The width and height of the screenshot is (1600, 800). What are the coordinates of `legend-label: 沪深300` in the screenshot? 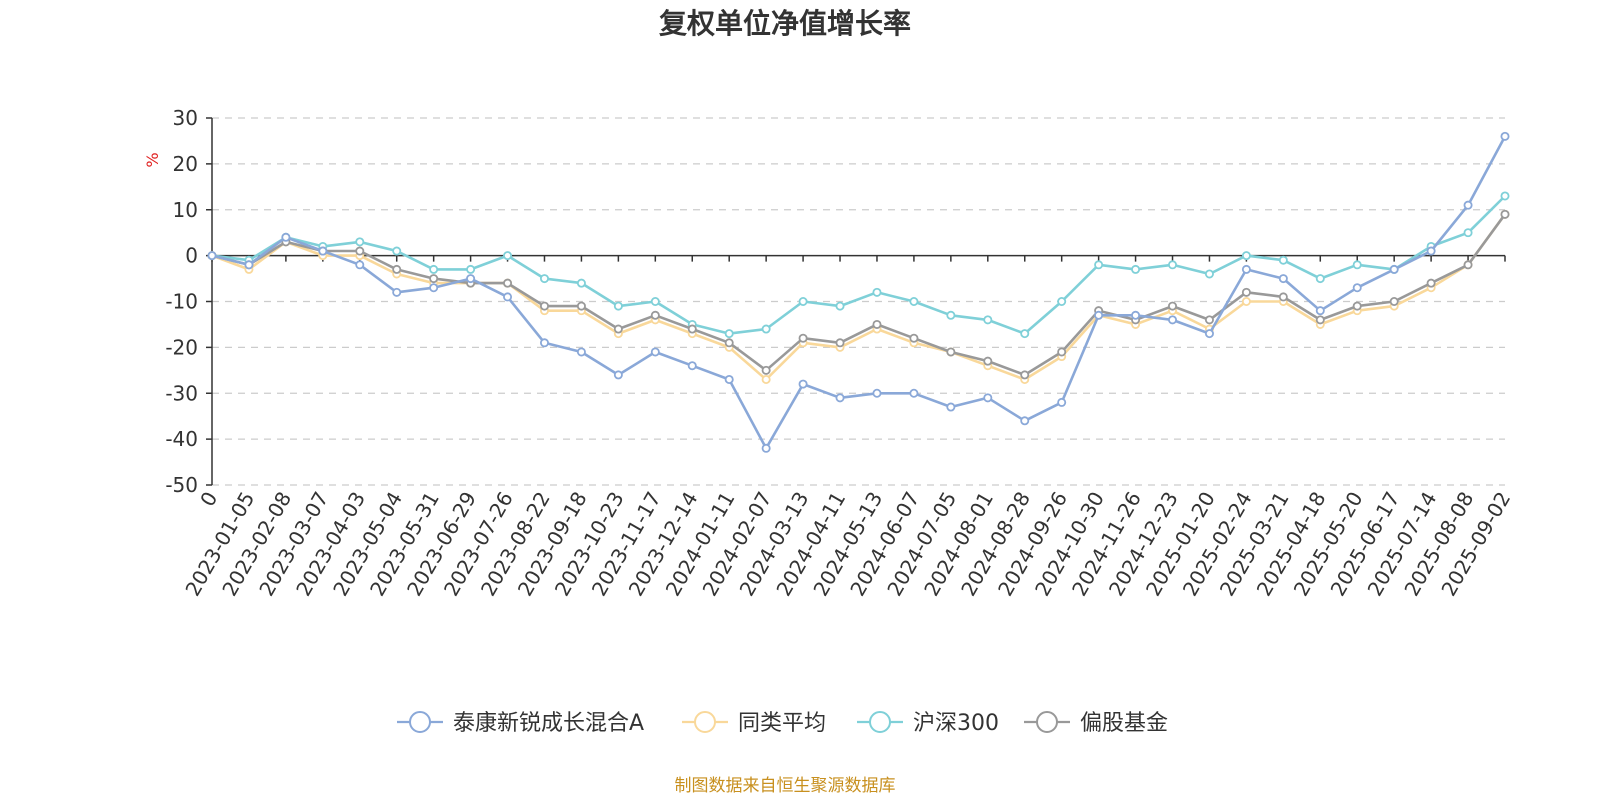 It's located at (956, 723).